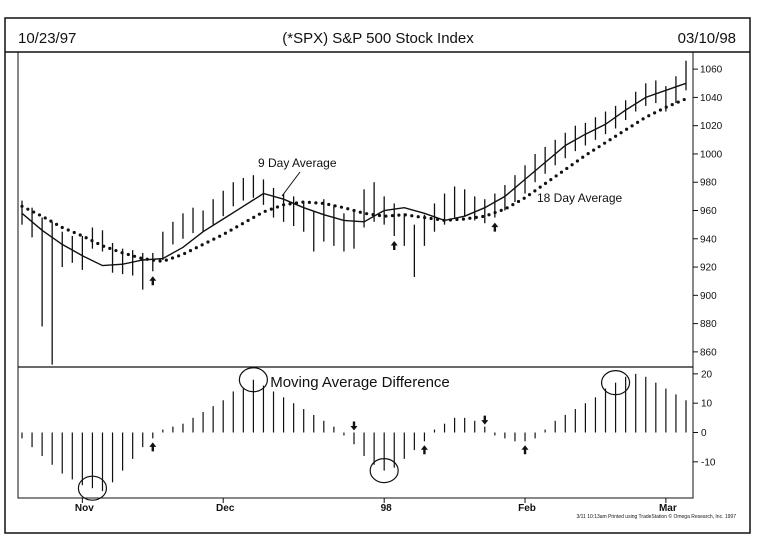 This screenshot has height=540, width=757. Describe the element at coordinates (324, 254) in the screenshot. I see `buy-arrows` at that location.